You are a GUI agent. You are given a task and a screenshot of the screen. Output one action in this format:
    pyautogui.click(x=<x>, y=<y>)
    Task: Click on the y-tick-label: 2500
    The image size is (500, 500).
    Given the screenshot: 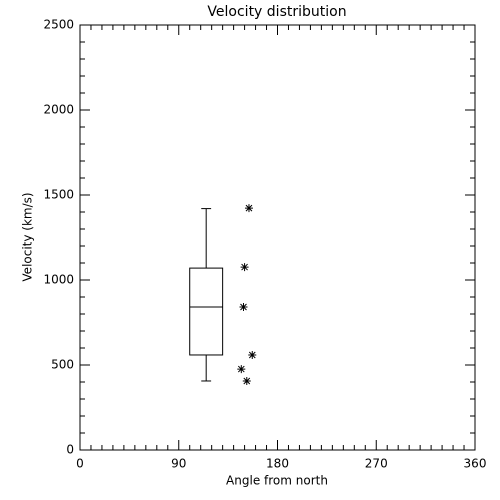 What is the action you would take?
    pyautogui.click(x=58, y=25)
    